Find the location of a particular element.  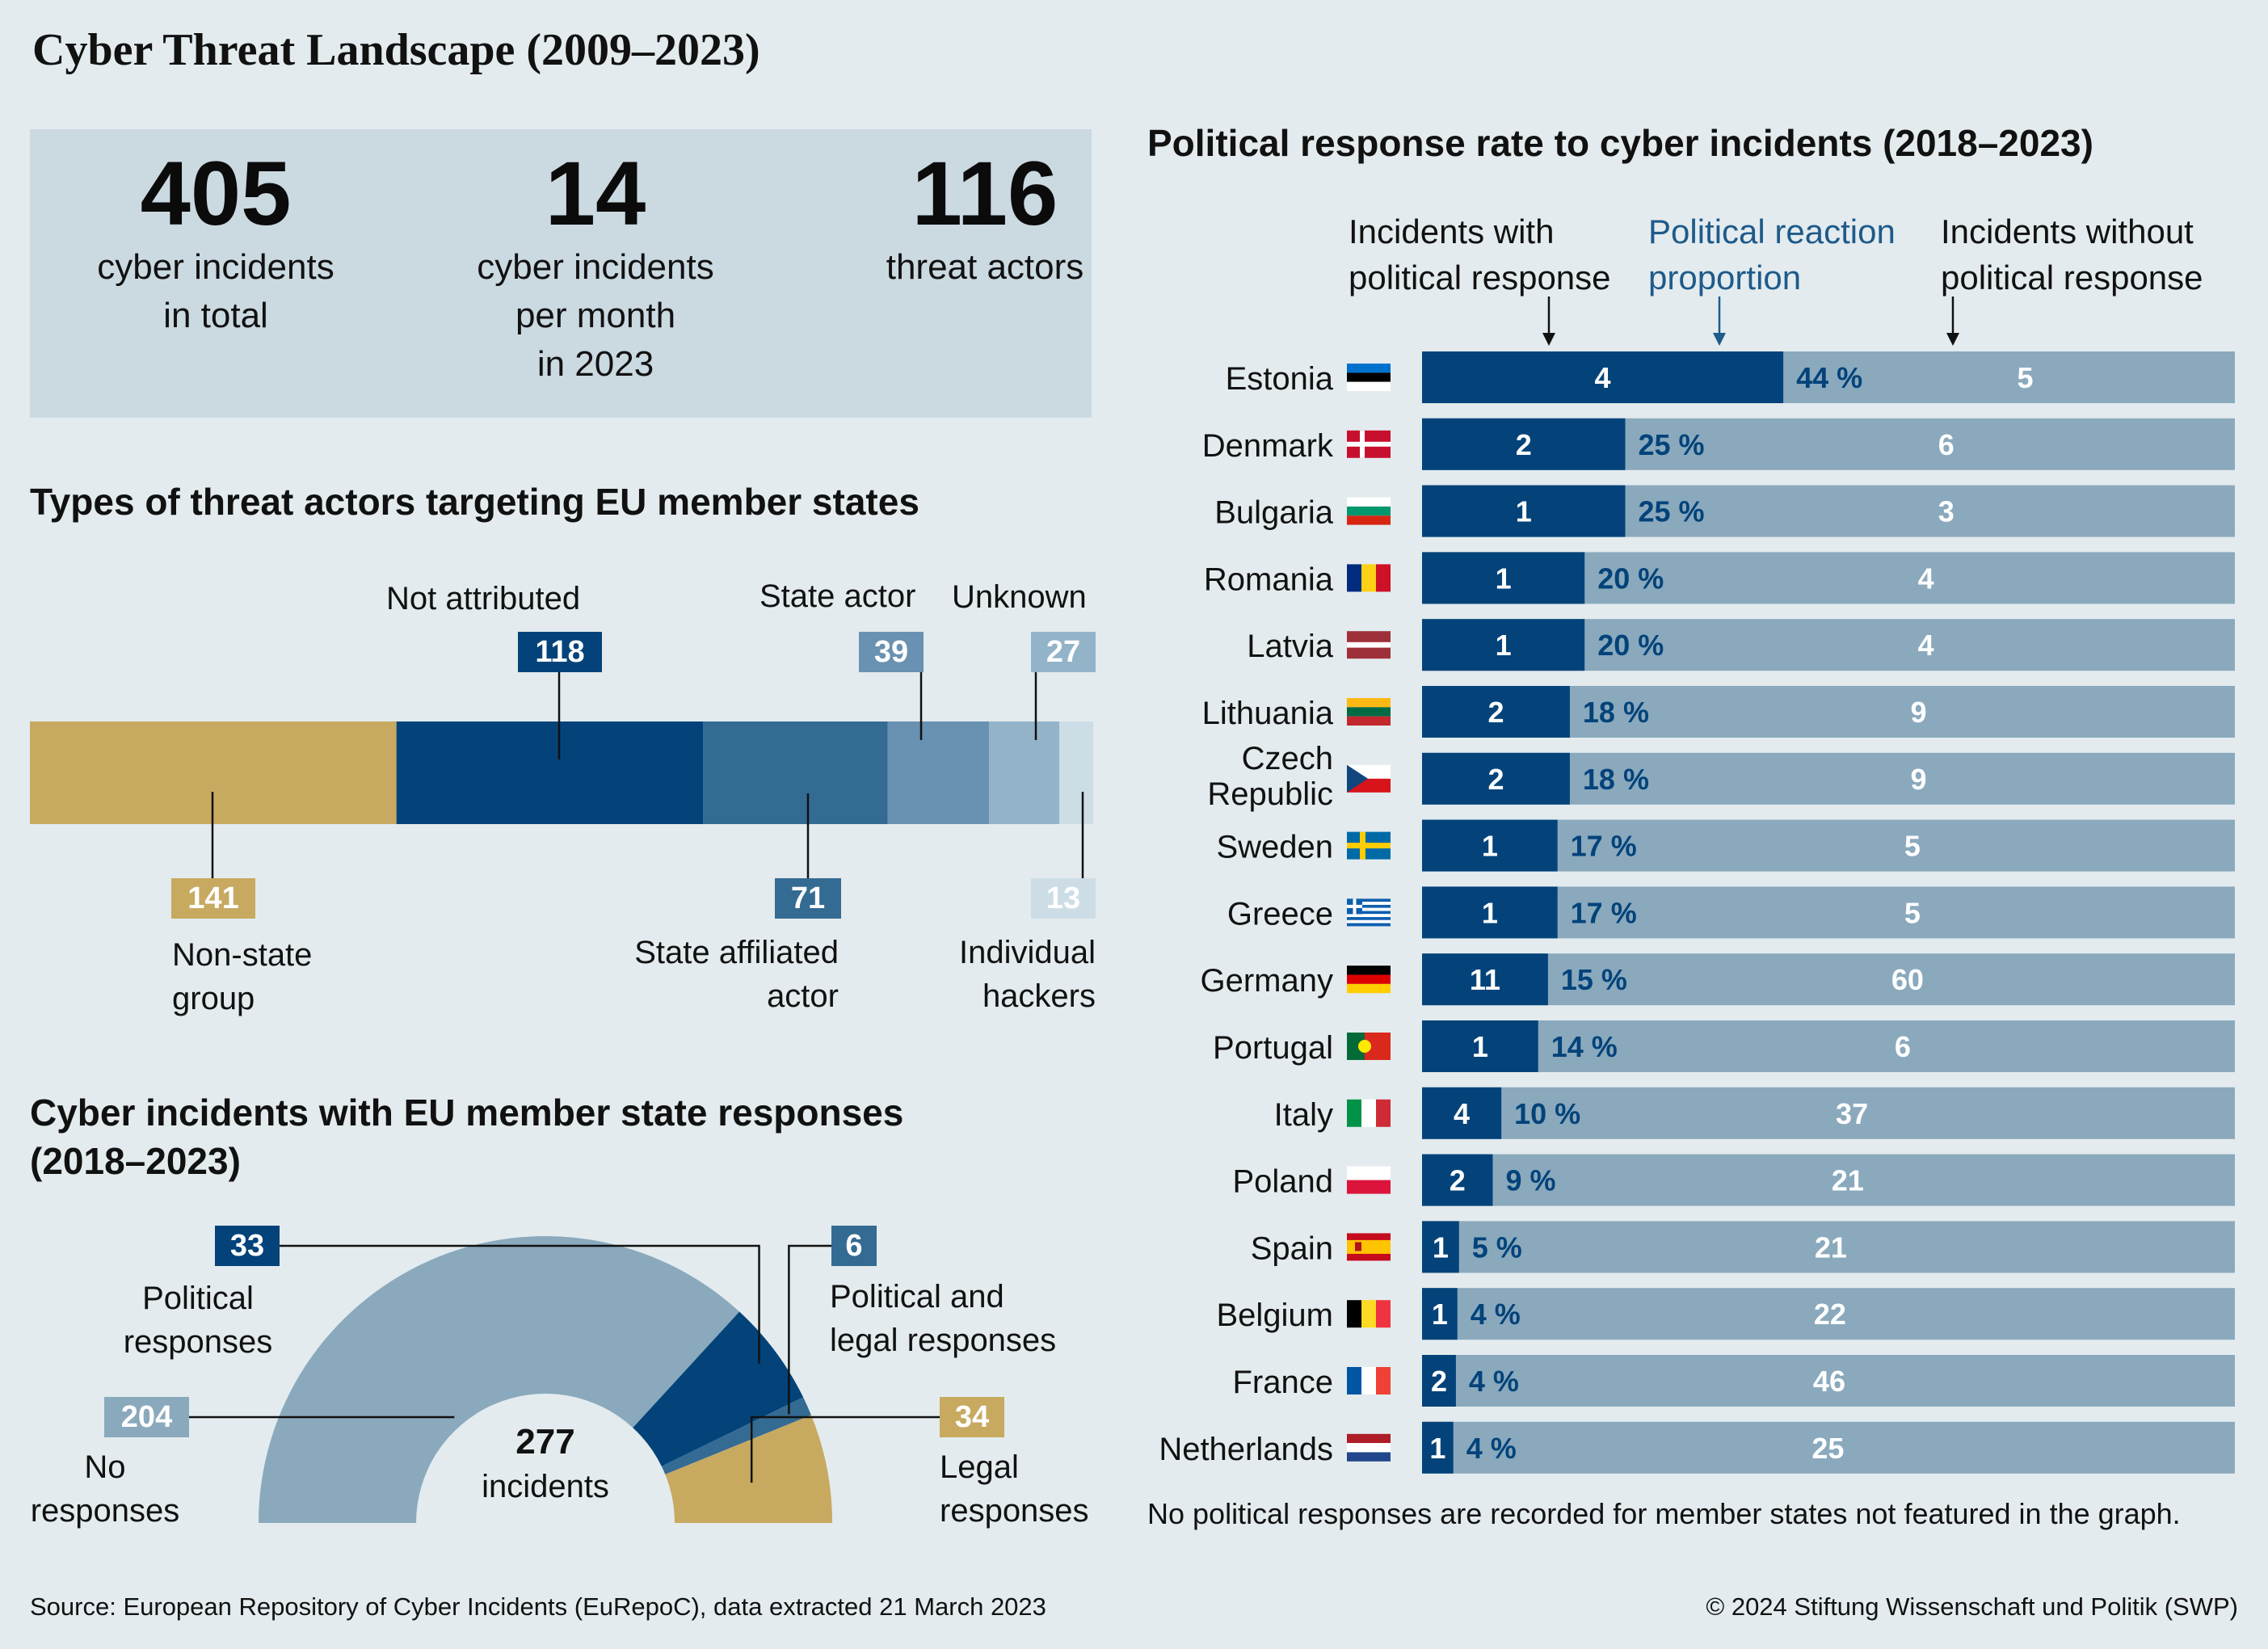

bar-with-lithuania is located at coordinates (1496, 712).